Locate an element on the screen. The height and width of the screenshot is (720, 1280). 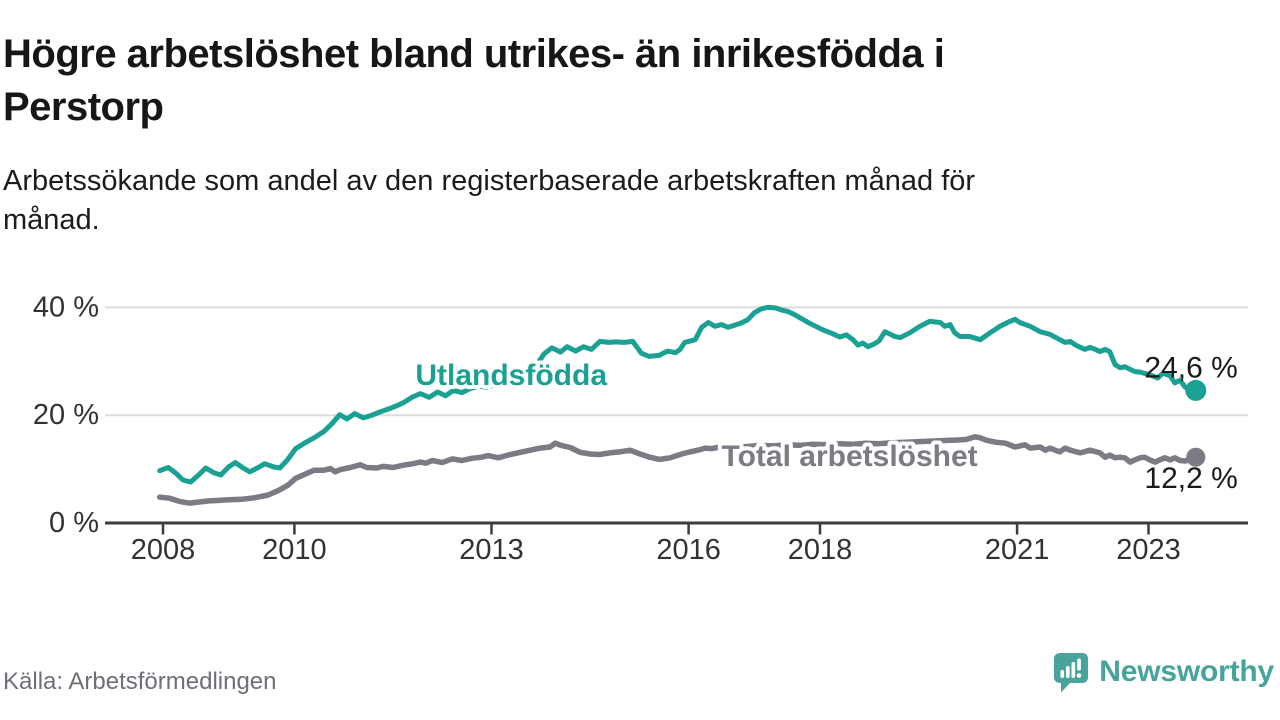
x-axis-label-2023: 2023 is located at coordinates (1148, 550).